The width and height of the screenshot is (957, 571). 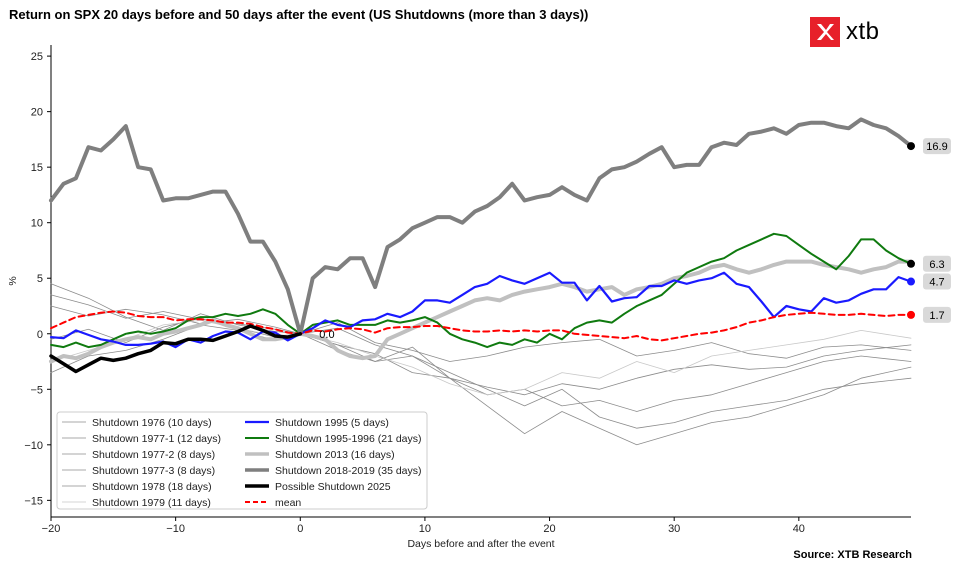 I want to click on legend-label: Shutdown 1976 (10 days), so click(x=152, y=423).